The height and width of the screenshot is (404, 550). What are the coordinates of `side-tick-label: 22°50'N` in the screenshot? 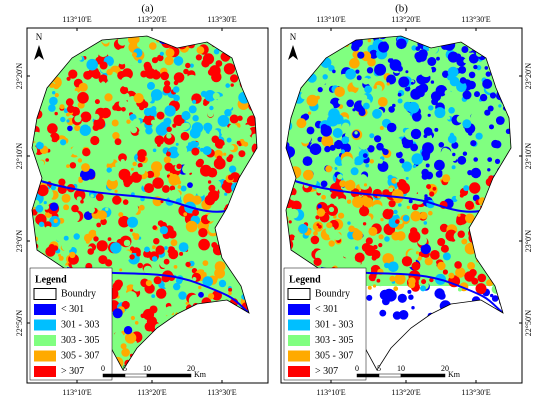 It's located at (19, 323).